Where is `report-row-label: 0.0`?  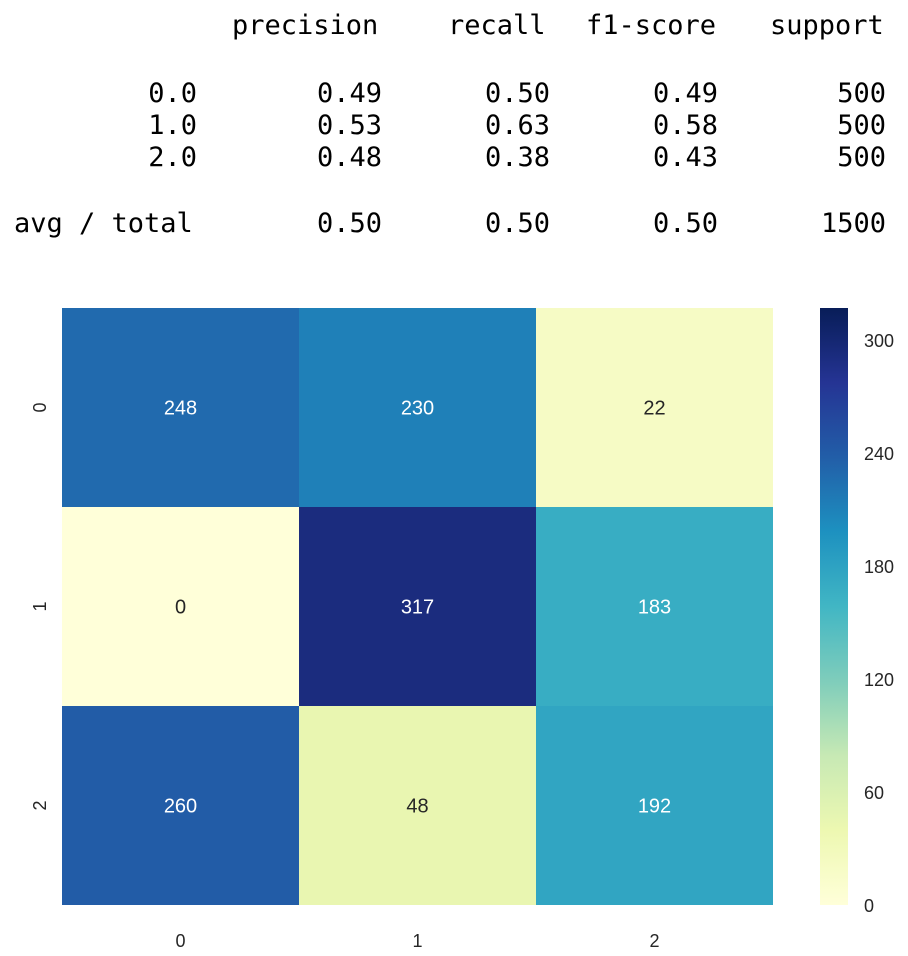
report-row-label: 0.0 is located at coordinates (172, 93).